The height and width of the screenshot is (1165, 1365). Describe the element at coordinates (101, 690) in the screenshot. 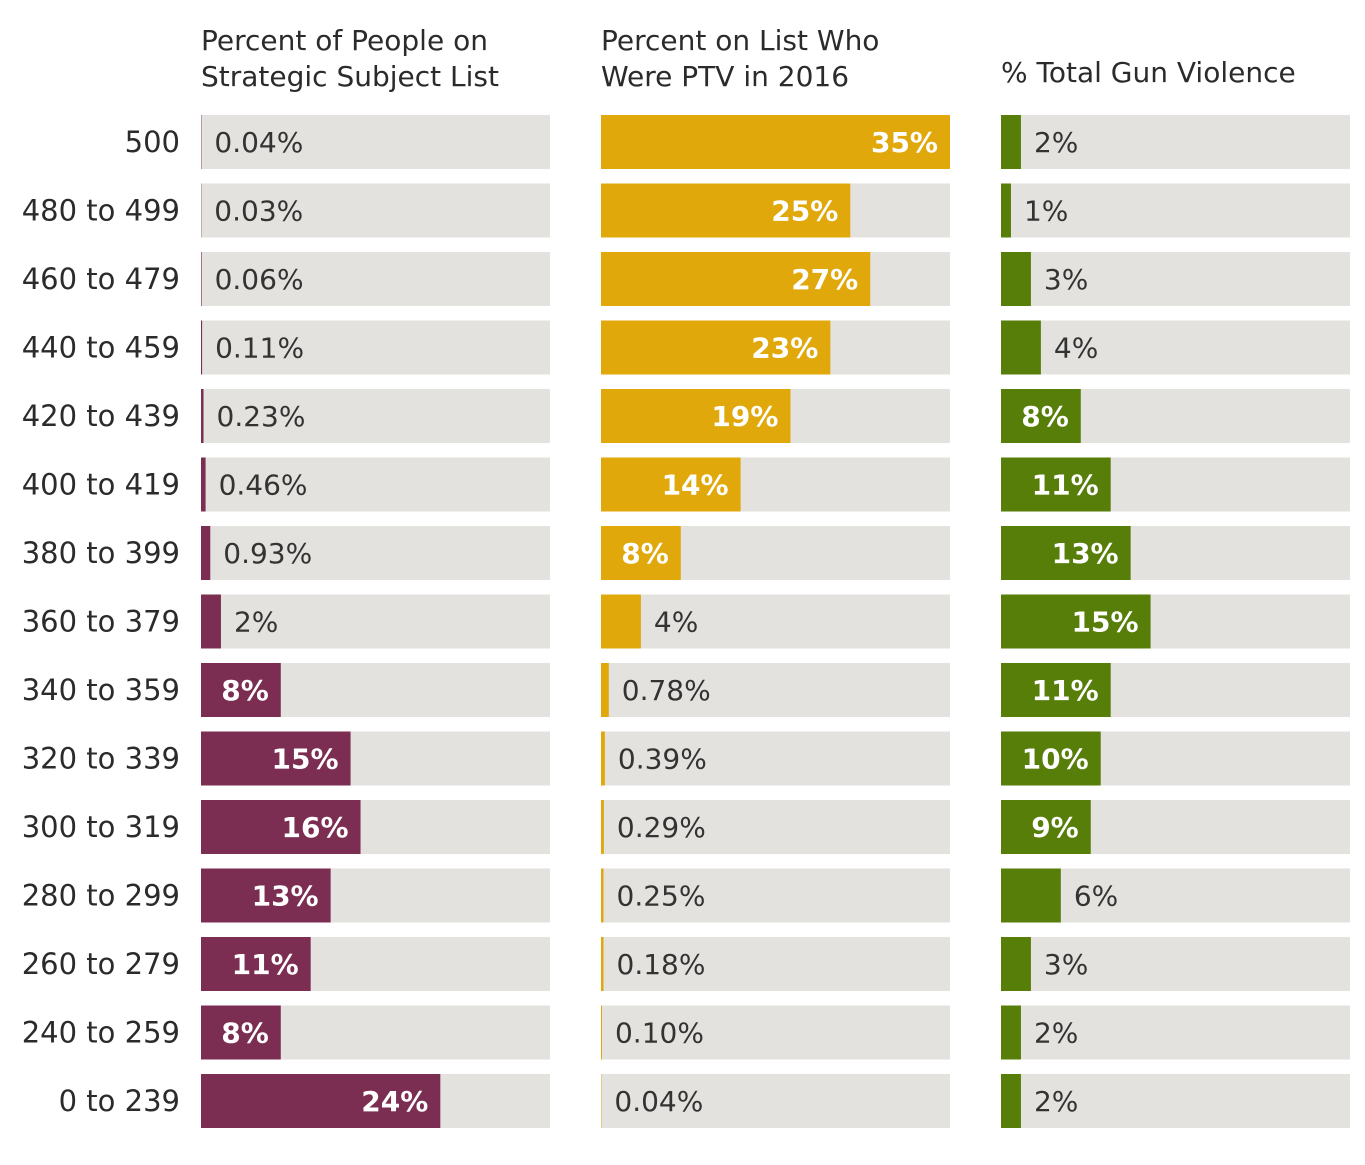

I see `category-label: 340 to 359` at that location.